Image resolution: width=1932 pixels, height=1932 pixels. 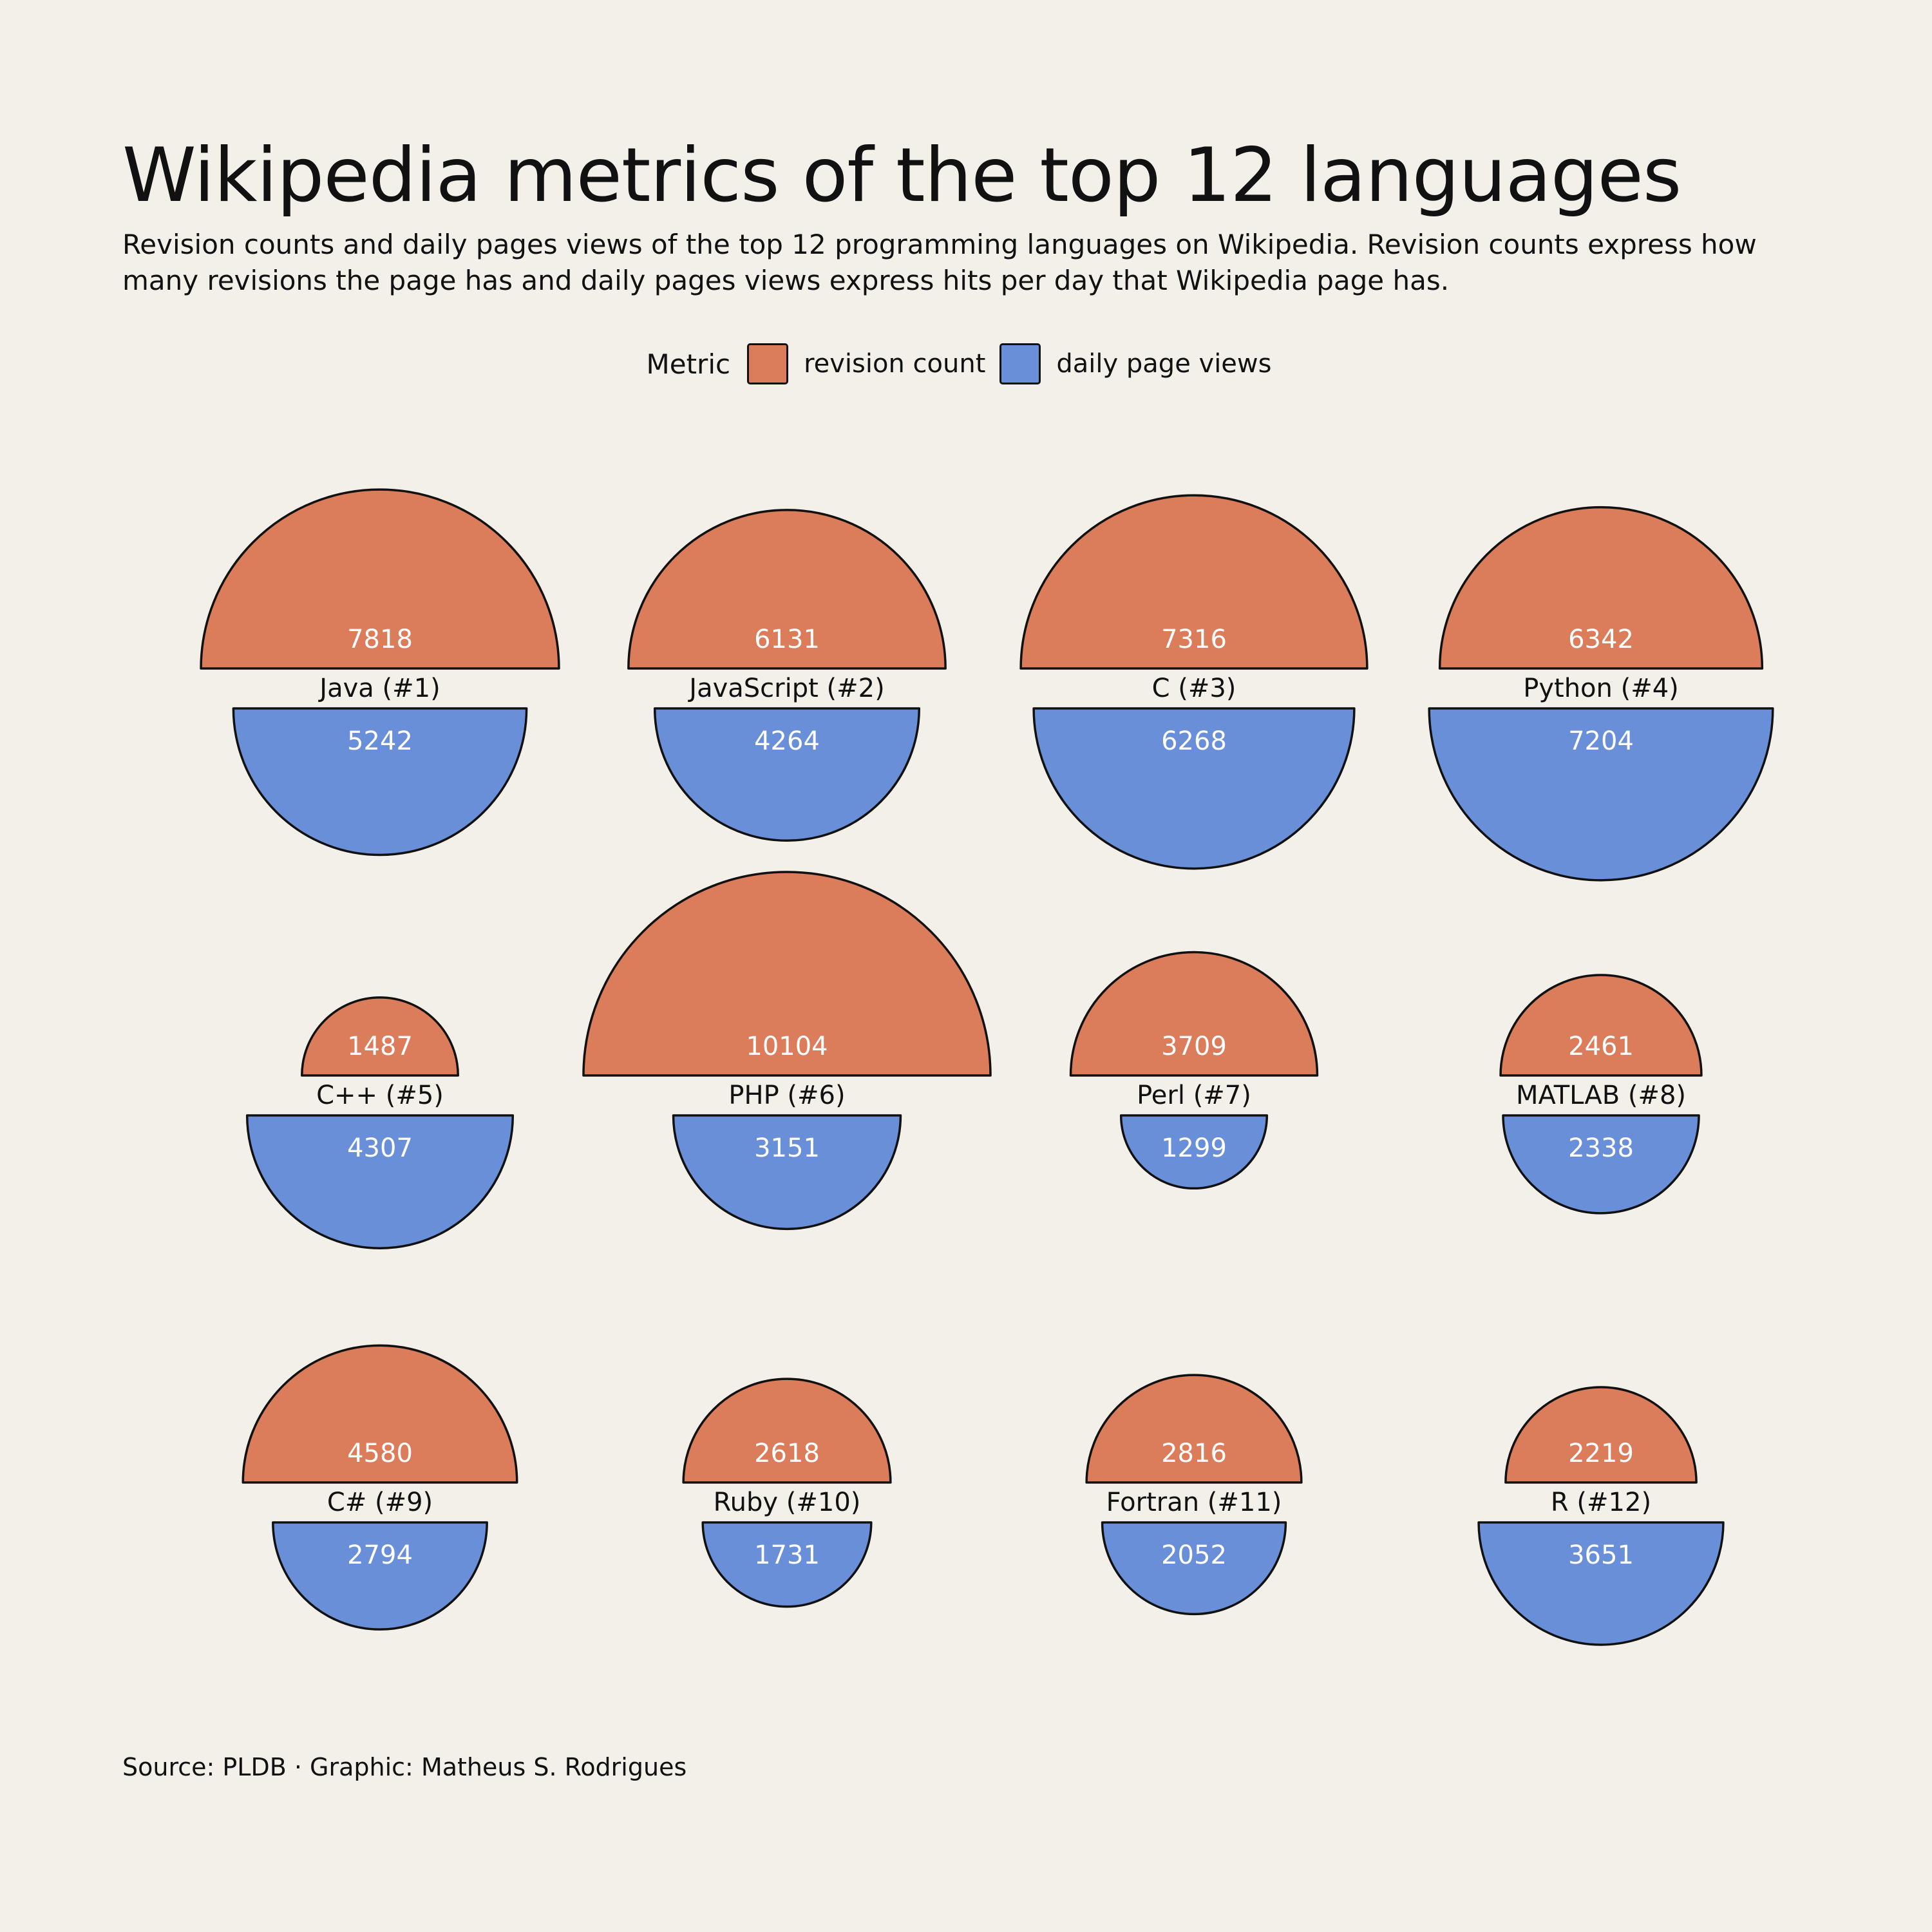 What do you see at coordinates (787, 1148) in the screenshot?
I see `daily-page-views-label: 3151` at bounding box center [787, 1148].